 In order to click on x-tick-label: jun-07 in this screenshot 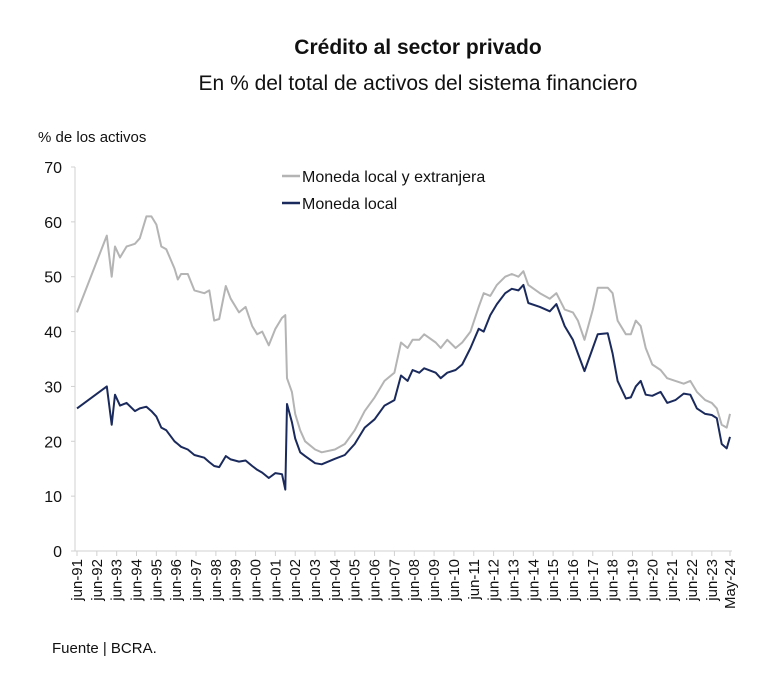, I will do `click(394, 580)`.